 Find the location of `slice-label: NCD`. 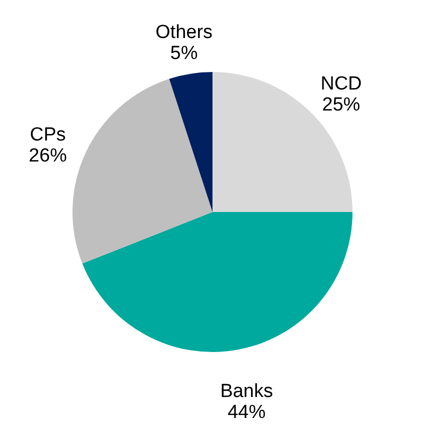

slice-label: NCD is located at coordinates (341, 83).